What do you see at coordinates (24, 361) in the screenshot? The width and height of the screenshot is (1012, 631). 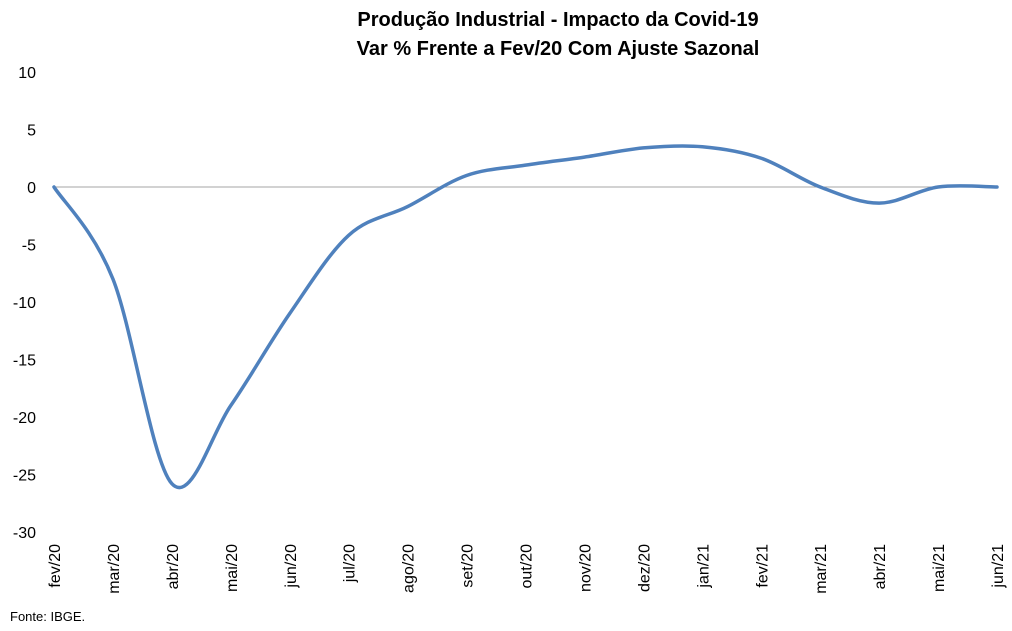 I see `y-tick-label: -15` at bounding box center [24, 361].